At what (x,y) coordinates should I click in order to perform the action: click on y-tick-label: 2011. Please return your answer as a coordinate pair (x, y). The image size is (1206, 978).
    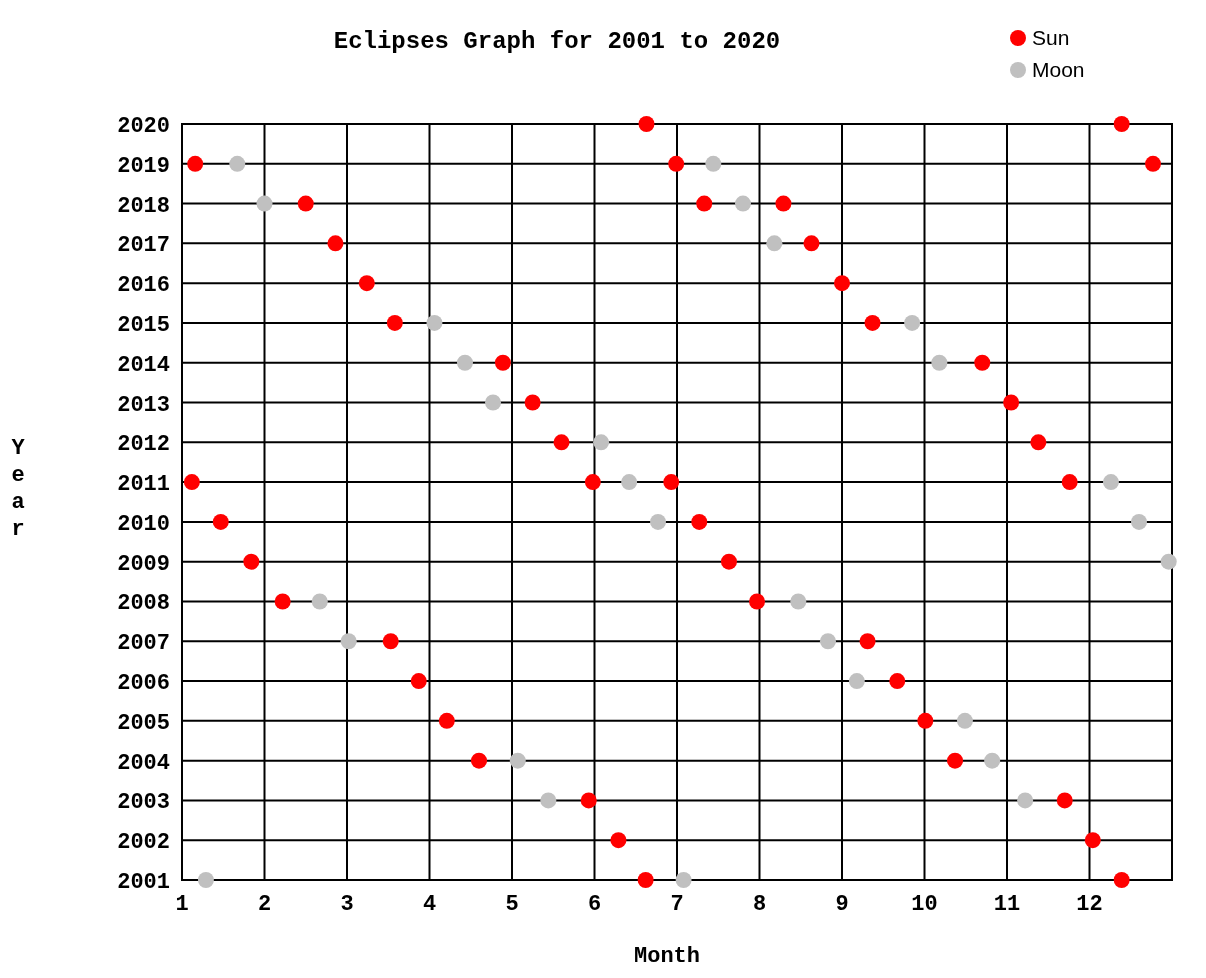
    Looking at the image, I should click on (143, 485).